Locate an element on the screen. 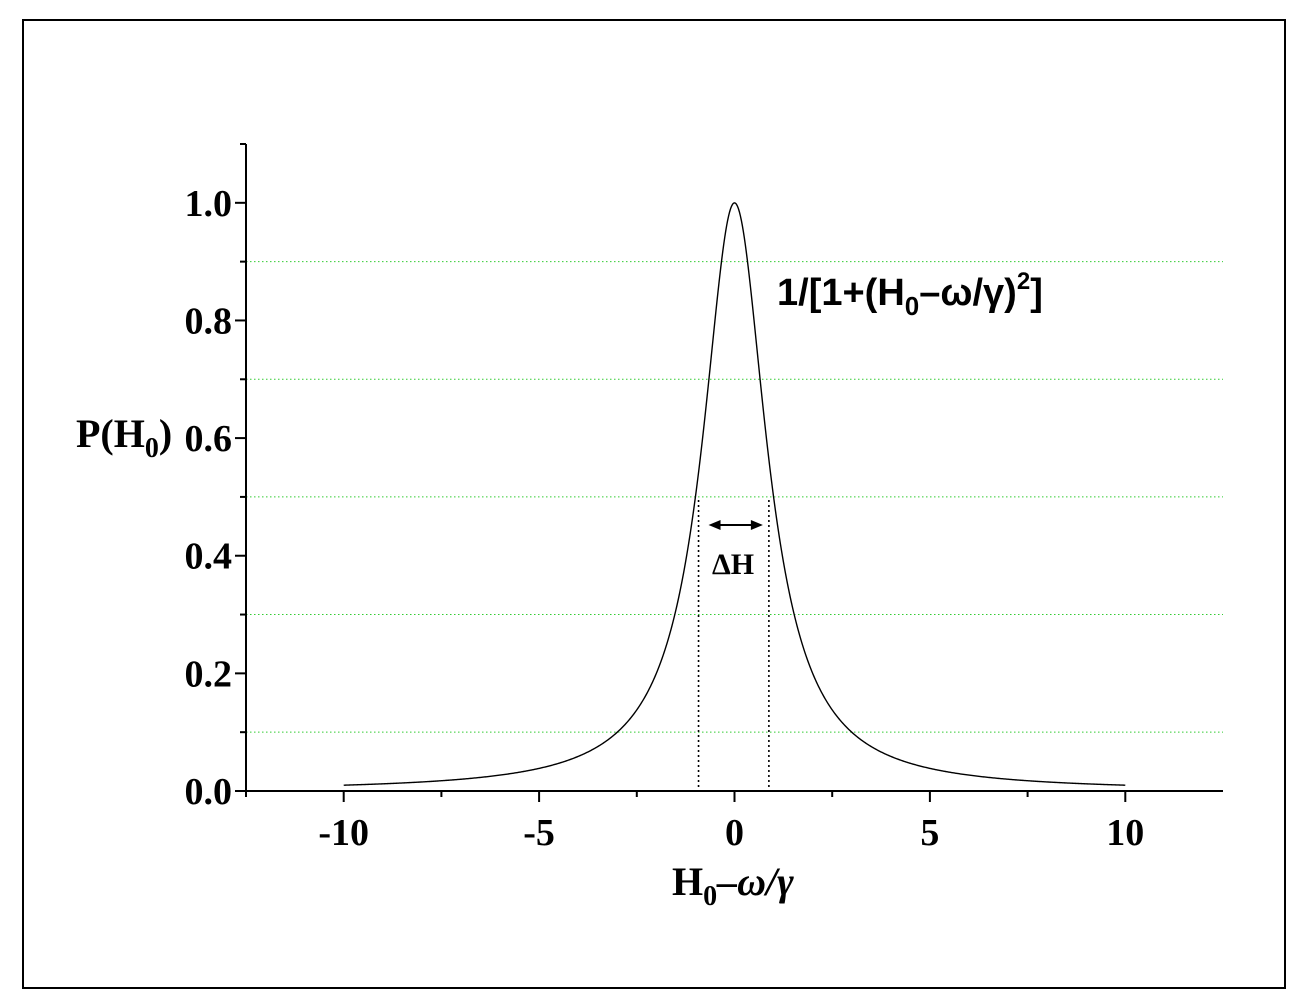  formula-annotation: 1/[1+(H0–ω/γ)2] is located at coordinates (910, 294).